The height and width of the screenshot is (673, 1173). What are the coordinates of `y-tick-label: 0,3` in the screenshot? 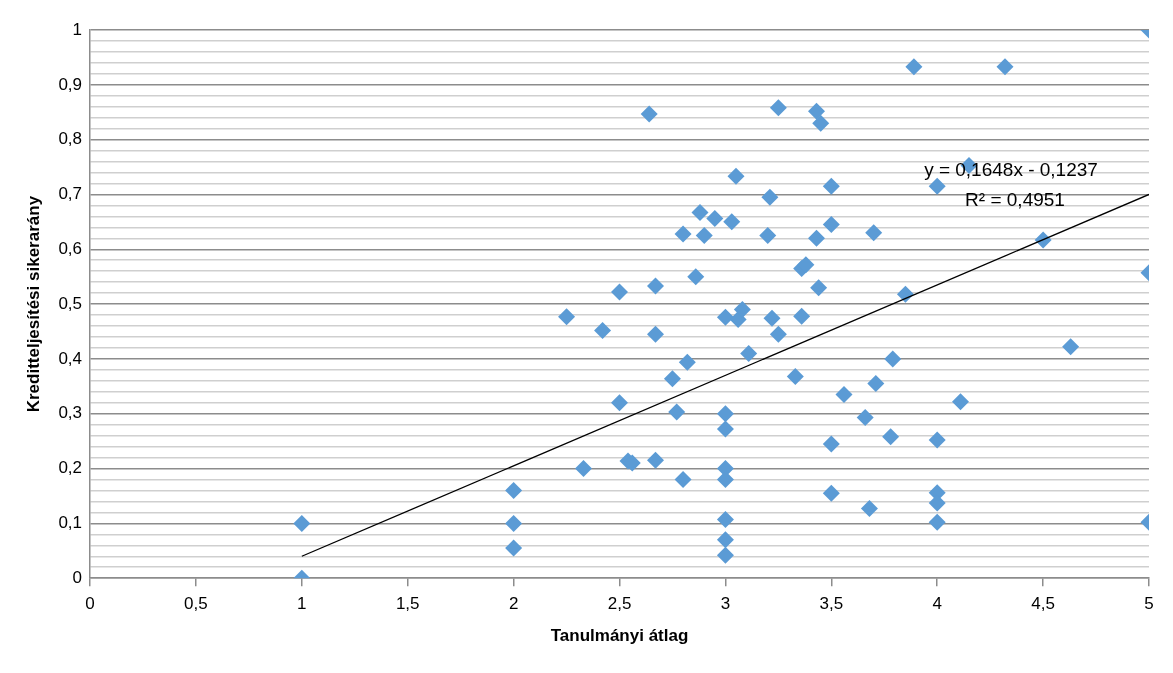 It's located at (70, 413).